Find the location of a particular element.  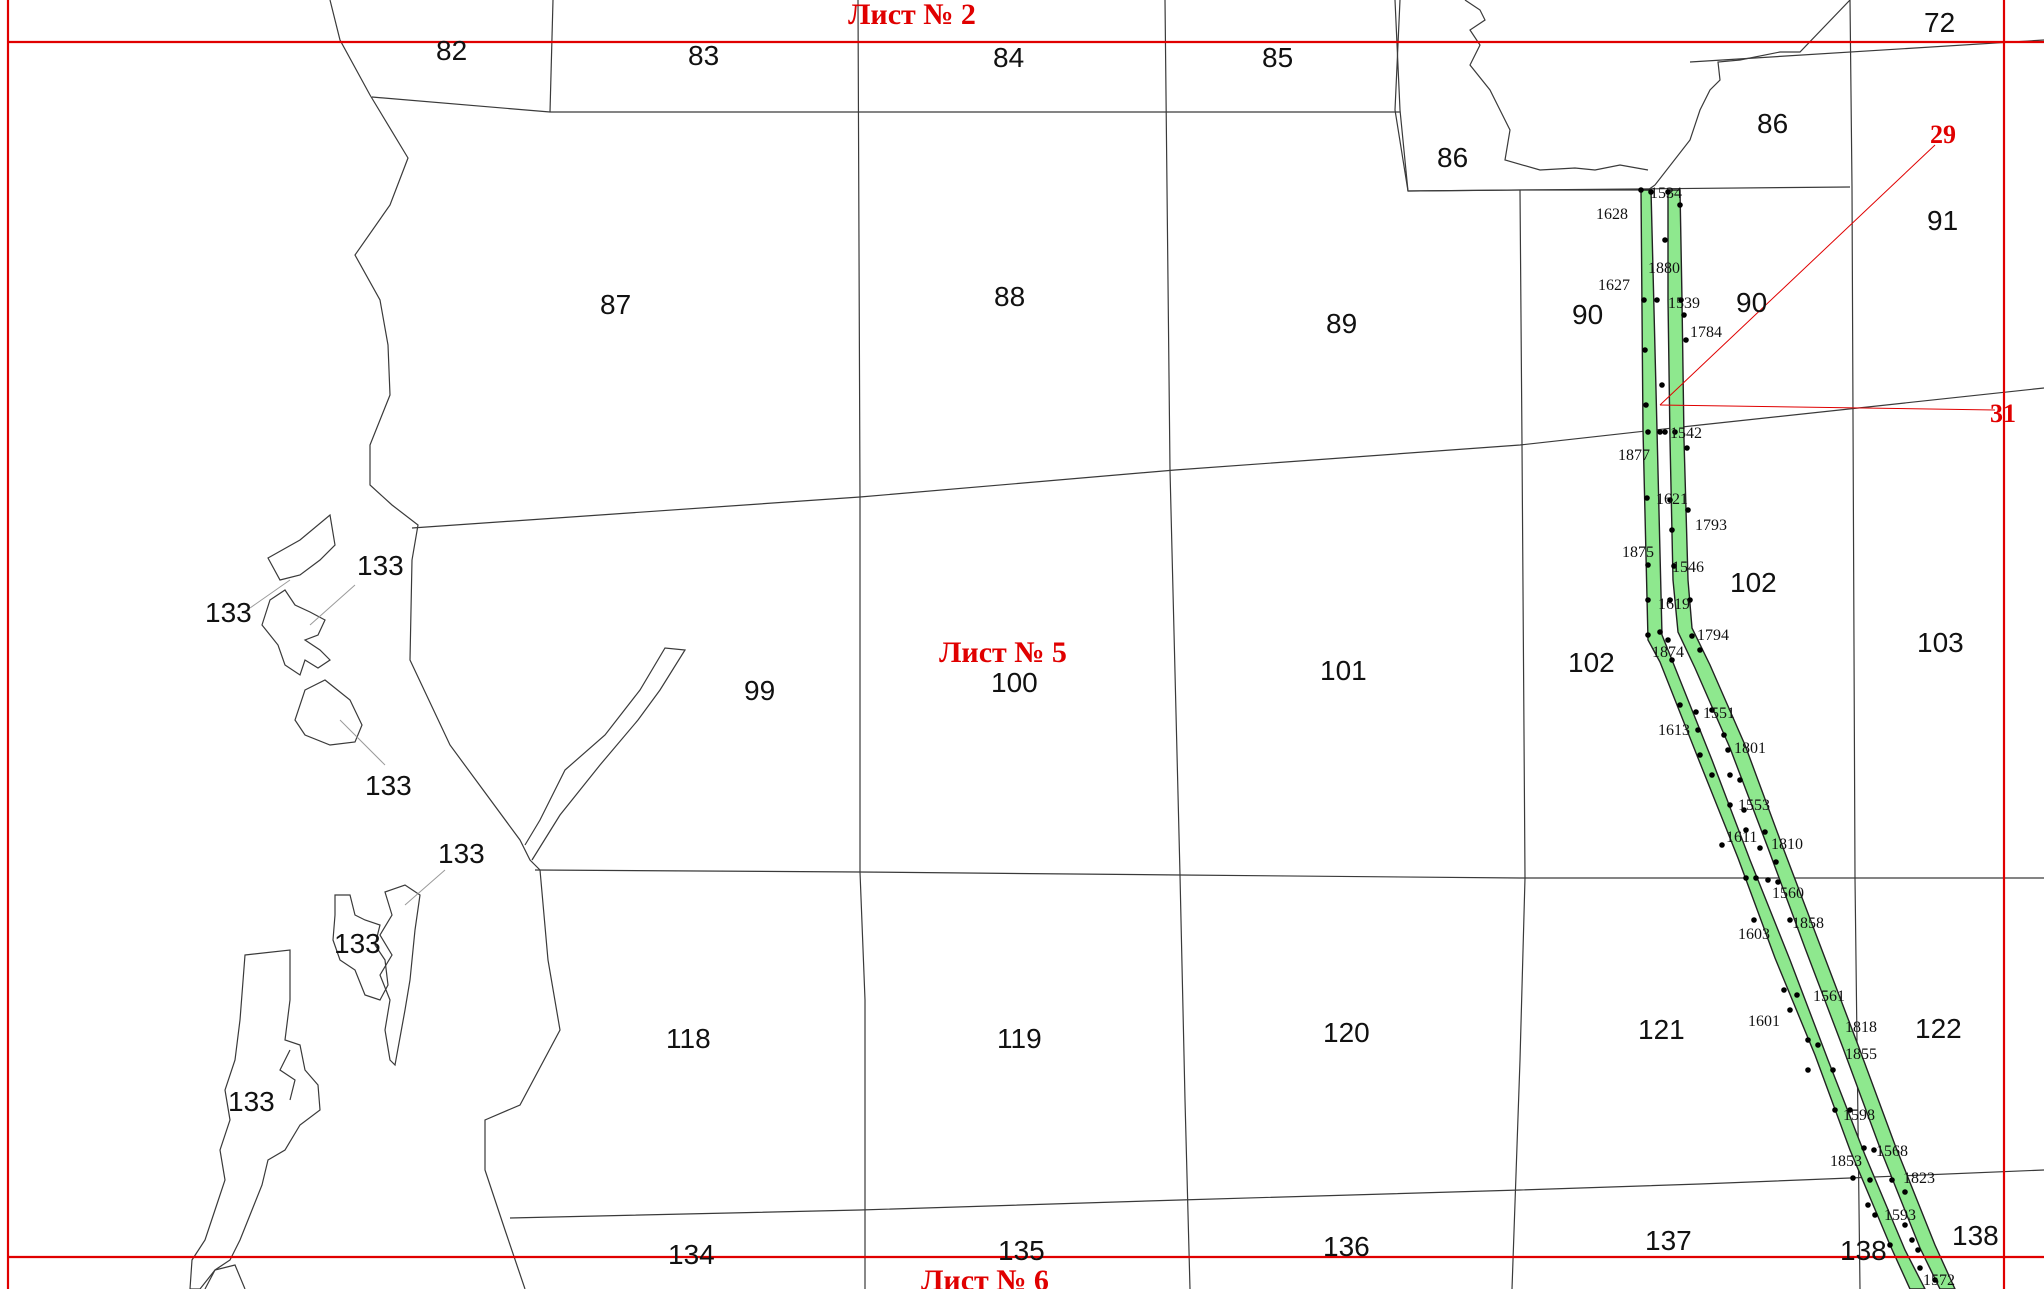

parcel-138-right: 138 is located at coordinates (1975, 1235).